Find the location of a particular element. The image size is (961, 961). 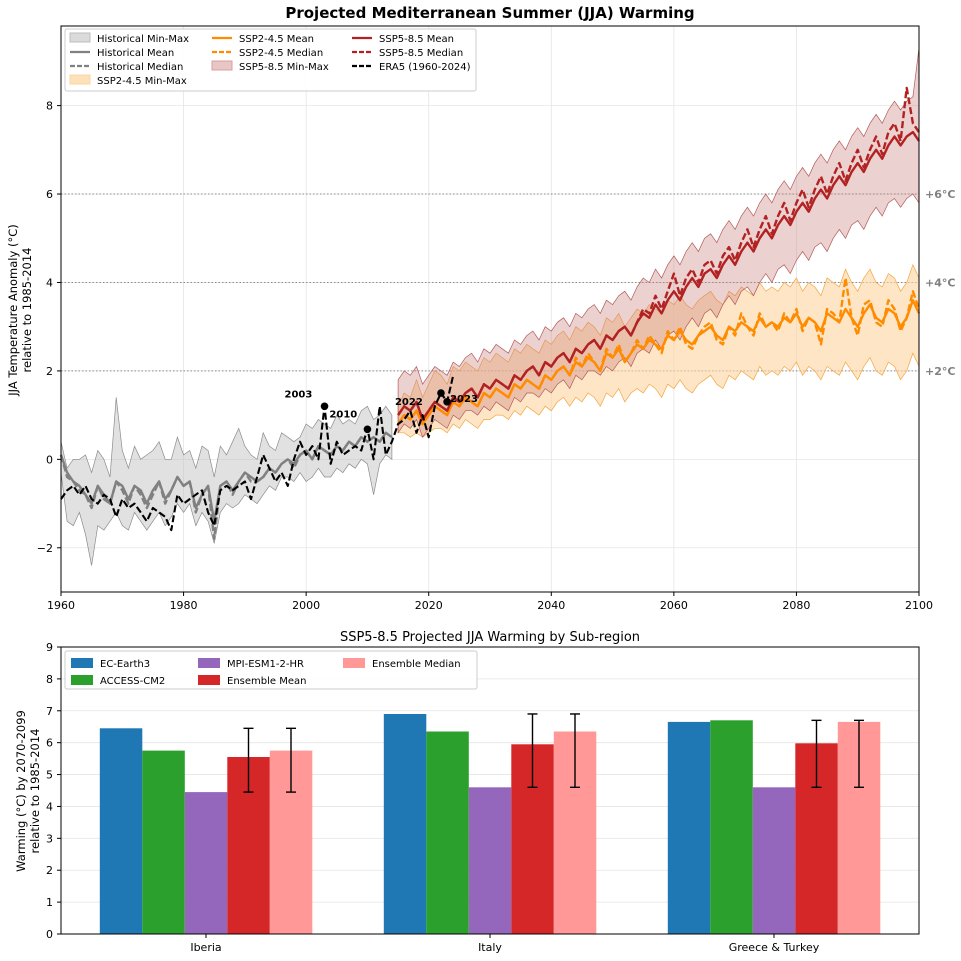

bottom-y-tick-label: 4 is located at coordinates (49, 806).